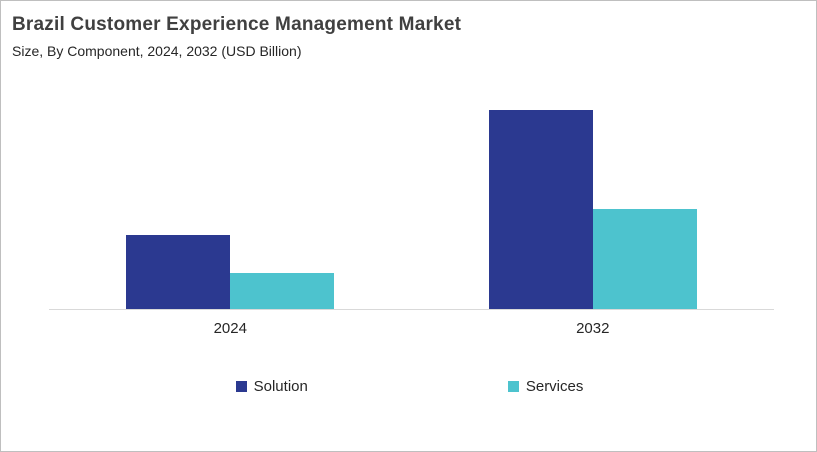 Image resolution: width=817 pixels, height=452 pixels. I want to click on legend: Solution Services, so click(408, 386).